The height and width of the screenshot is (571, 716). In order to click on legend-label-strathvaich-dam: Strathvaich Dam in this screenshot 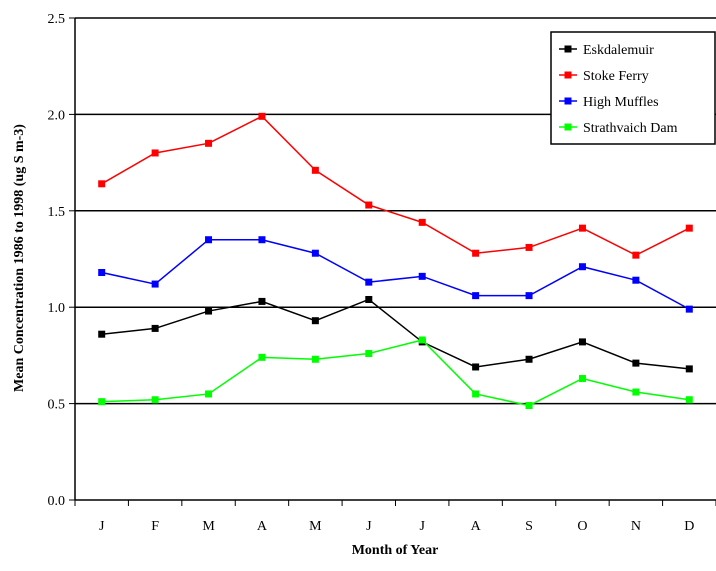, I will do `click(630, 128)`.